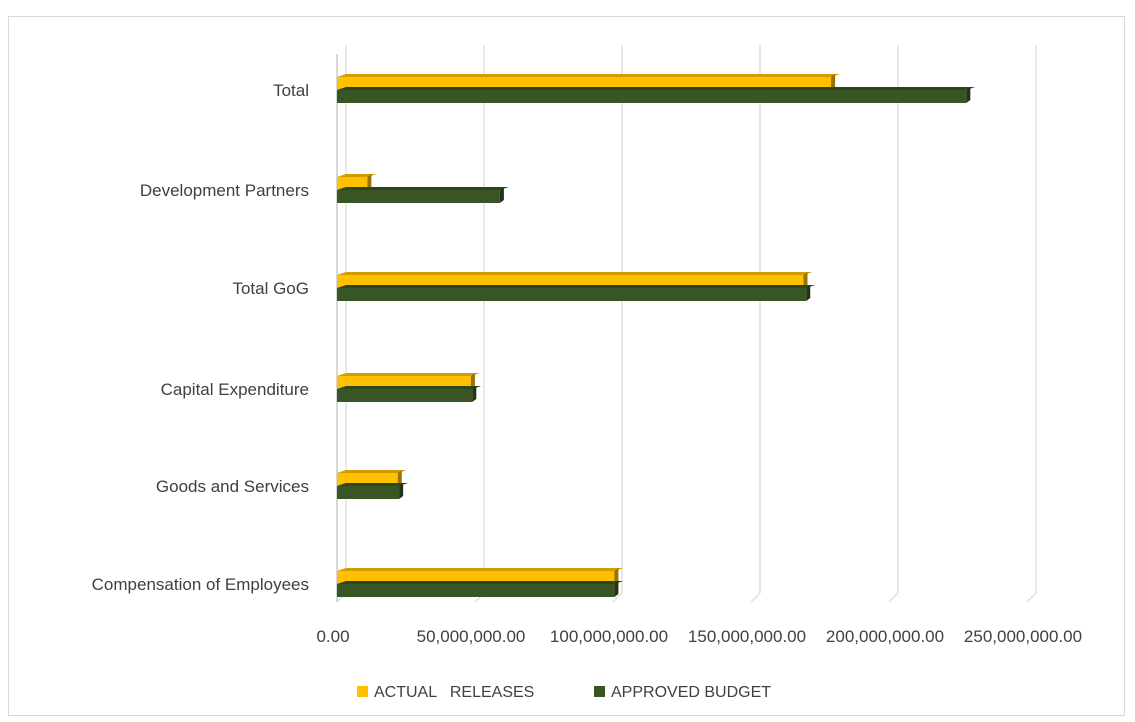  Describe the element at coordinates (691, 692) in the screenshot. I see `legend-label: APPROVED BUDGET` at that location.